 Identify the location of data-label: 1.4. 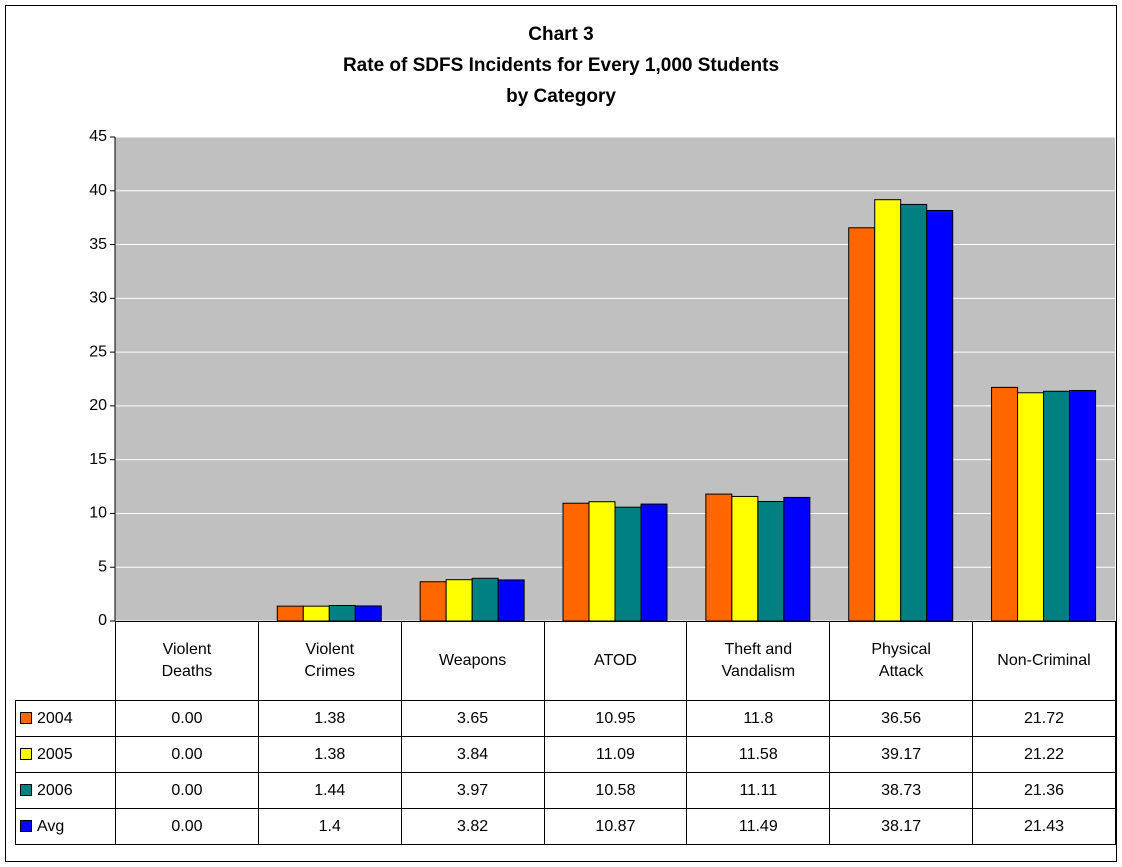
(329, 826).